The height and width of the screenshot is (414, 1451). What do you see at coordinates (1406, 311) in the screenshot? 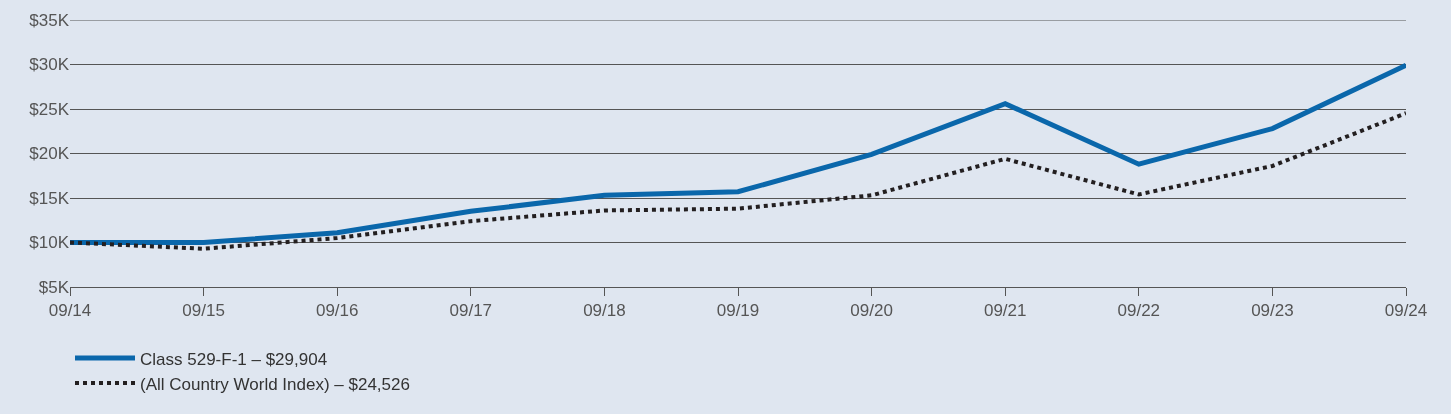
I see `x-tick-label: 09/24` at bounding box center [1406, 311].